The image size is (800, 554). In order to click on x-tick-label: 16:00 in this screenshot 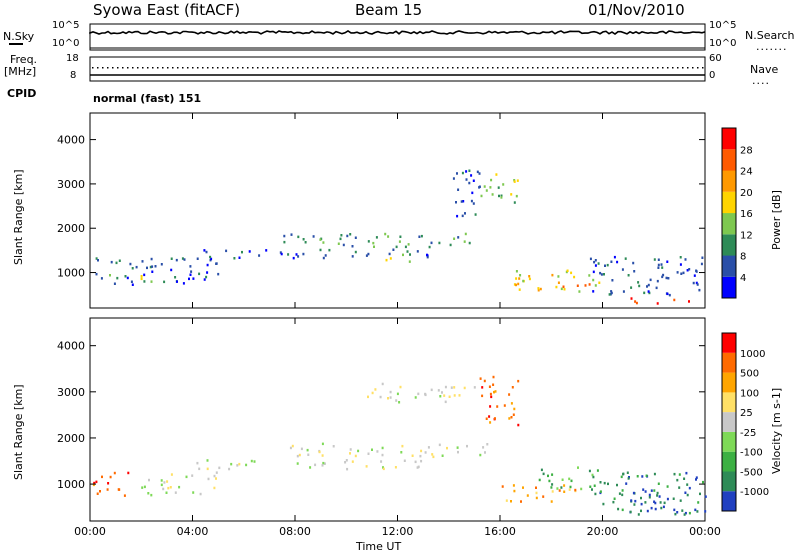, I will do `click(500, 531)`.